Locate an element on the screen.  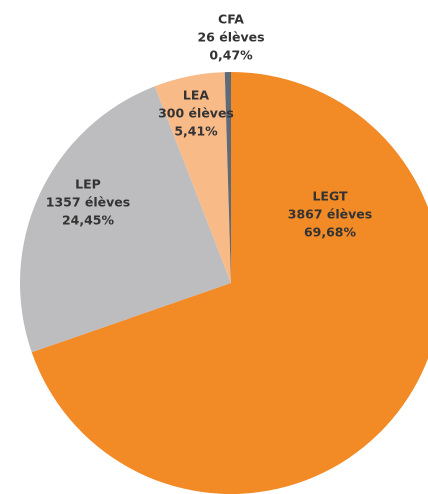
slice-category-label: LEP is located at coordinates (88, 184).